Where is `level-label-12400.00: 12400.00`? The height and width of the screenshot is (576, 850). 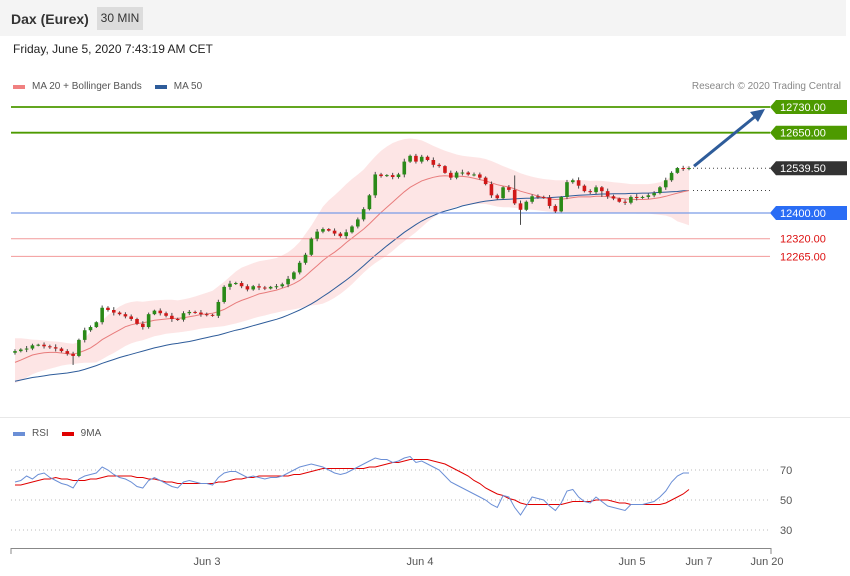
level-label-12400.00: 12400.00 is located at coordinates (803, 214).